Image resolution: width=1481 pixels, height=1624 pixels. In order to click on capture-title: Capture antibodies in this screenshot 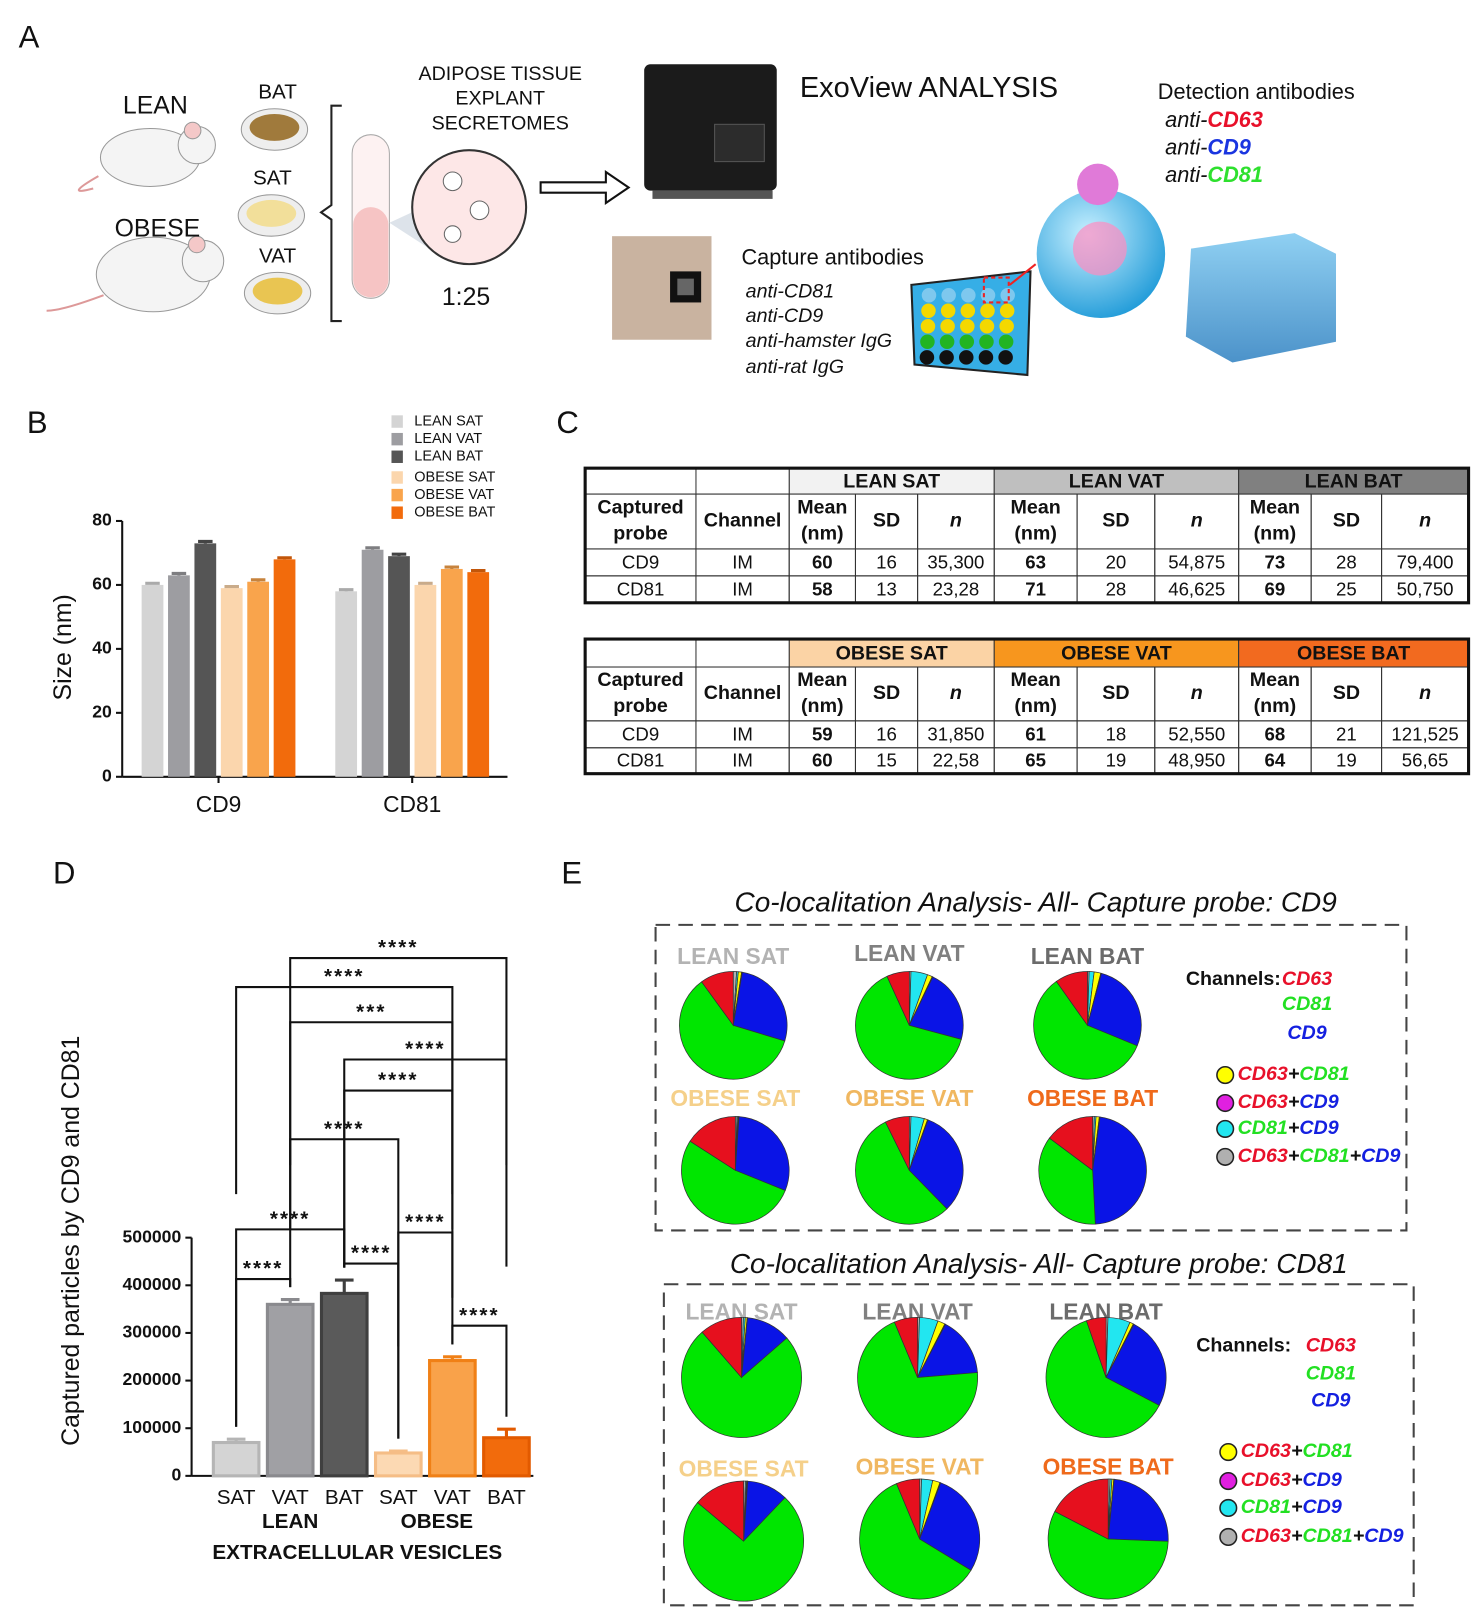, I will do `click(832, 257)`.